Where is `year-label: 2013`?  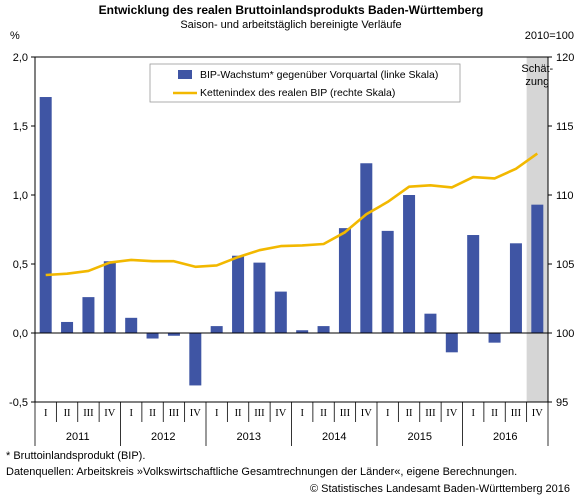
year-label: 2013 is located at coordinates (249, 437).